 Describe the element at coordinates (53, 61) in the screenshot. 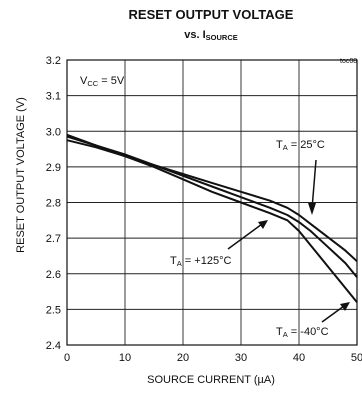

I see `y-tick-label-8: 3.2` at that location.